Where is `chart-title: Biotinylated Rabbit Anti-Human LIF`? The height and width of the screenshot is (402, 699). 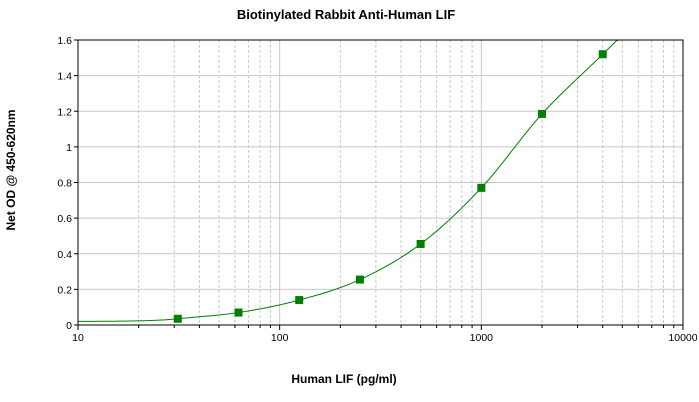
chart-title: Biotinylated Rabbit Anti-Human LIF is located at coordinates (346, 14).